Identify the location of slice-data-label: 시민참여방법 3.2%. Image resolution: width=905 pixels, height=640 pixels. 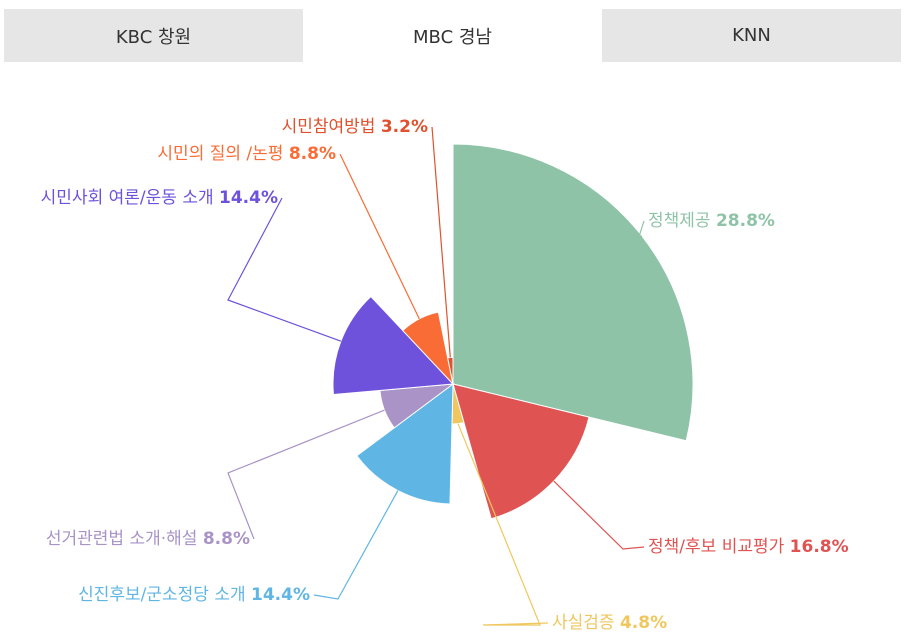
(355, 127).